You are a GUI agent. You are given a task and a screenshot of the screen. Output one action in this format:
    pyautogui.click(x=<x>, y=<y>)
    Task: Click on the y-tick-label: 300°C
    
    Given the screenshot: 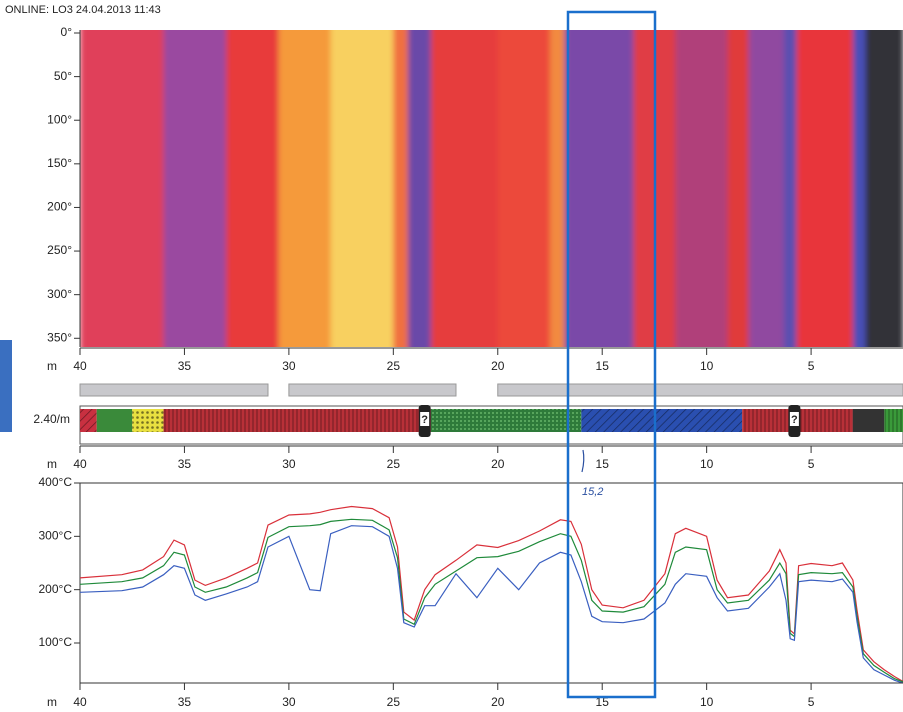 What is the action you would take?
    pyautogui.click(x=56, y=536)
    